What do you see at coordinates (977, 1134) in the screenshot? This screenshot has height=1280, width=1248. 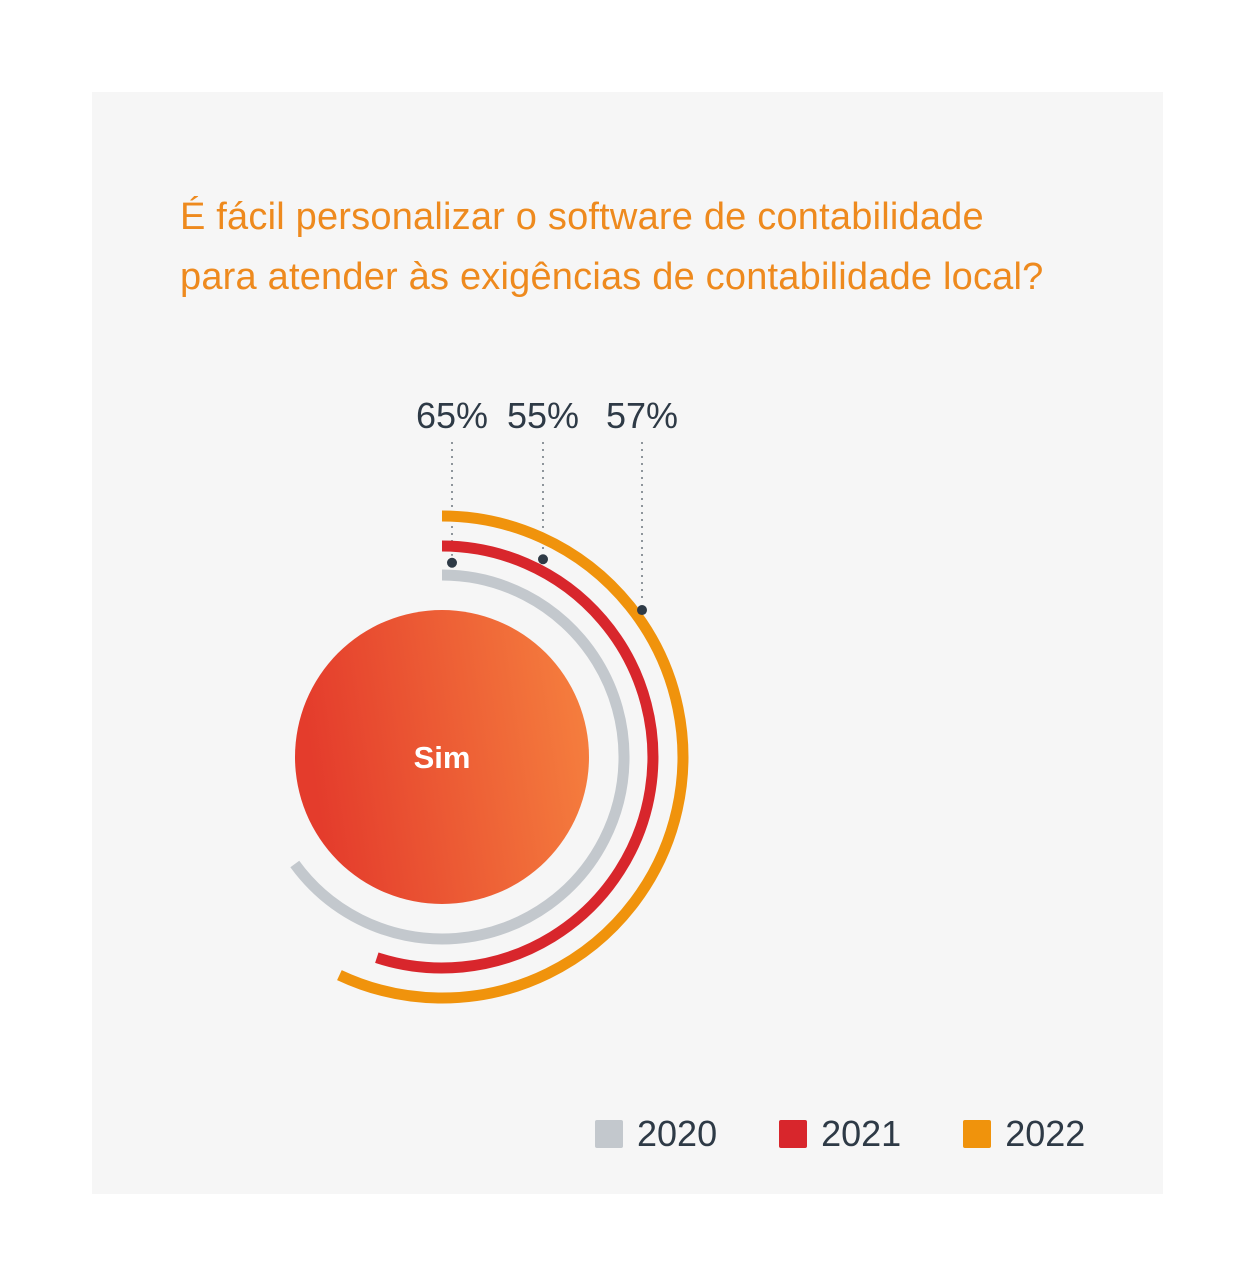 I see `legend-swatch-2022` at bounding box center [977, 1134].